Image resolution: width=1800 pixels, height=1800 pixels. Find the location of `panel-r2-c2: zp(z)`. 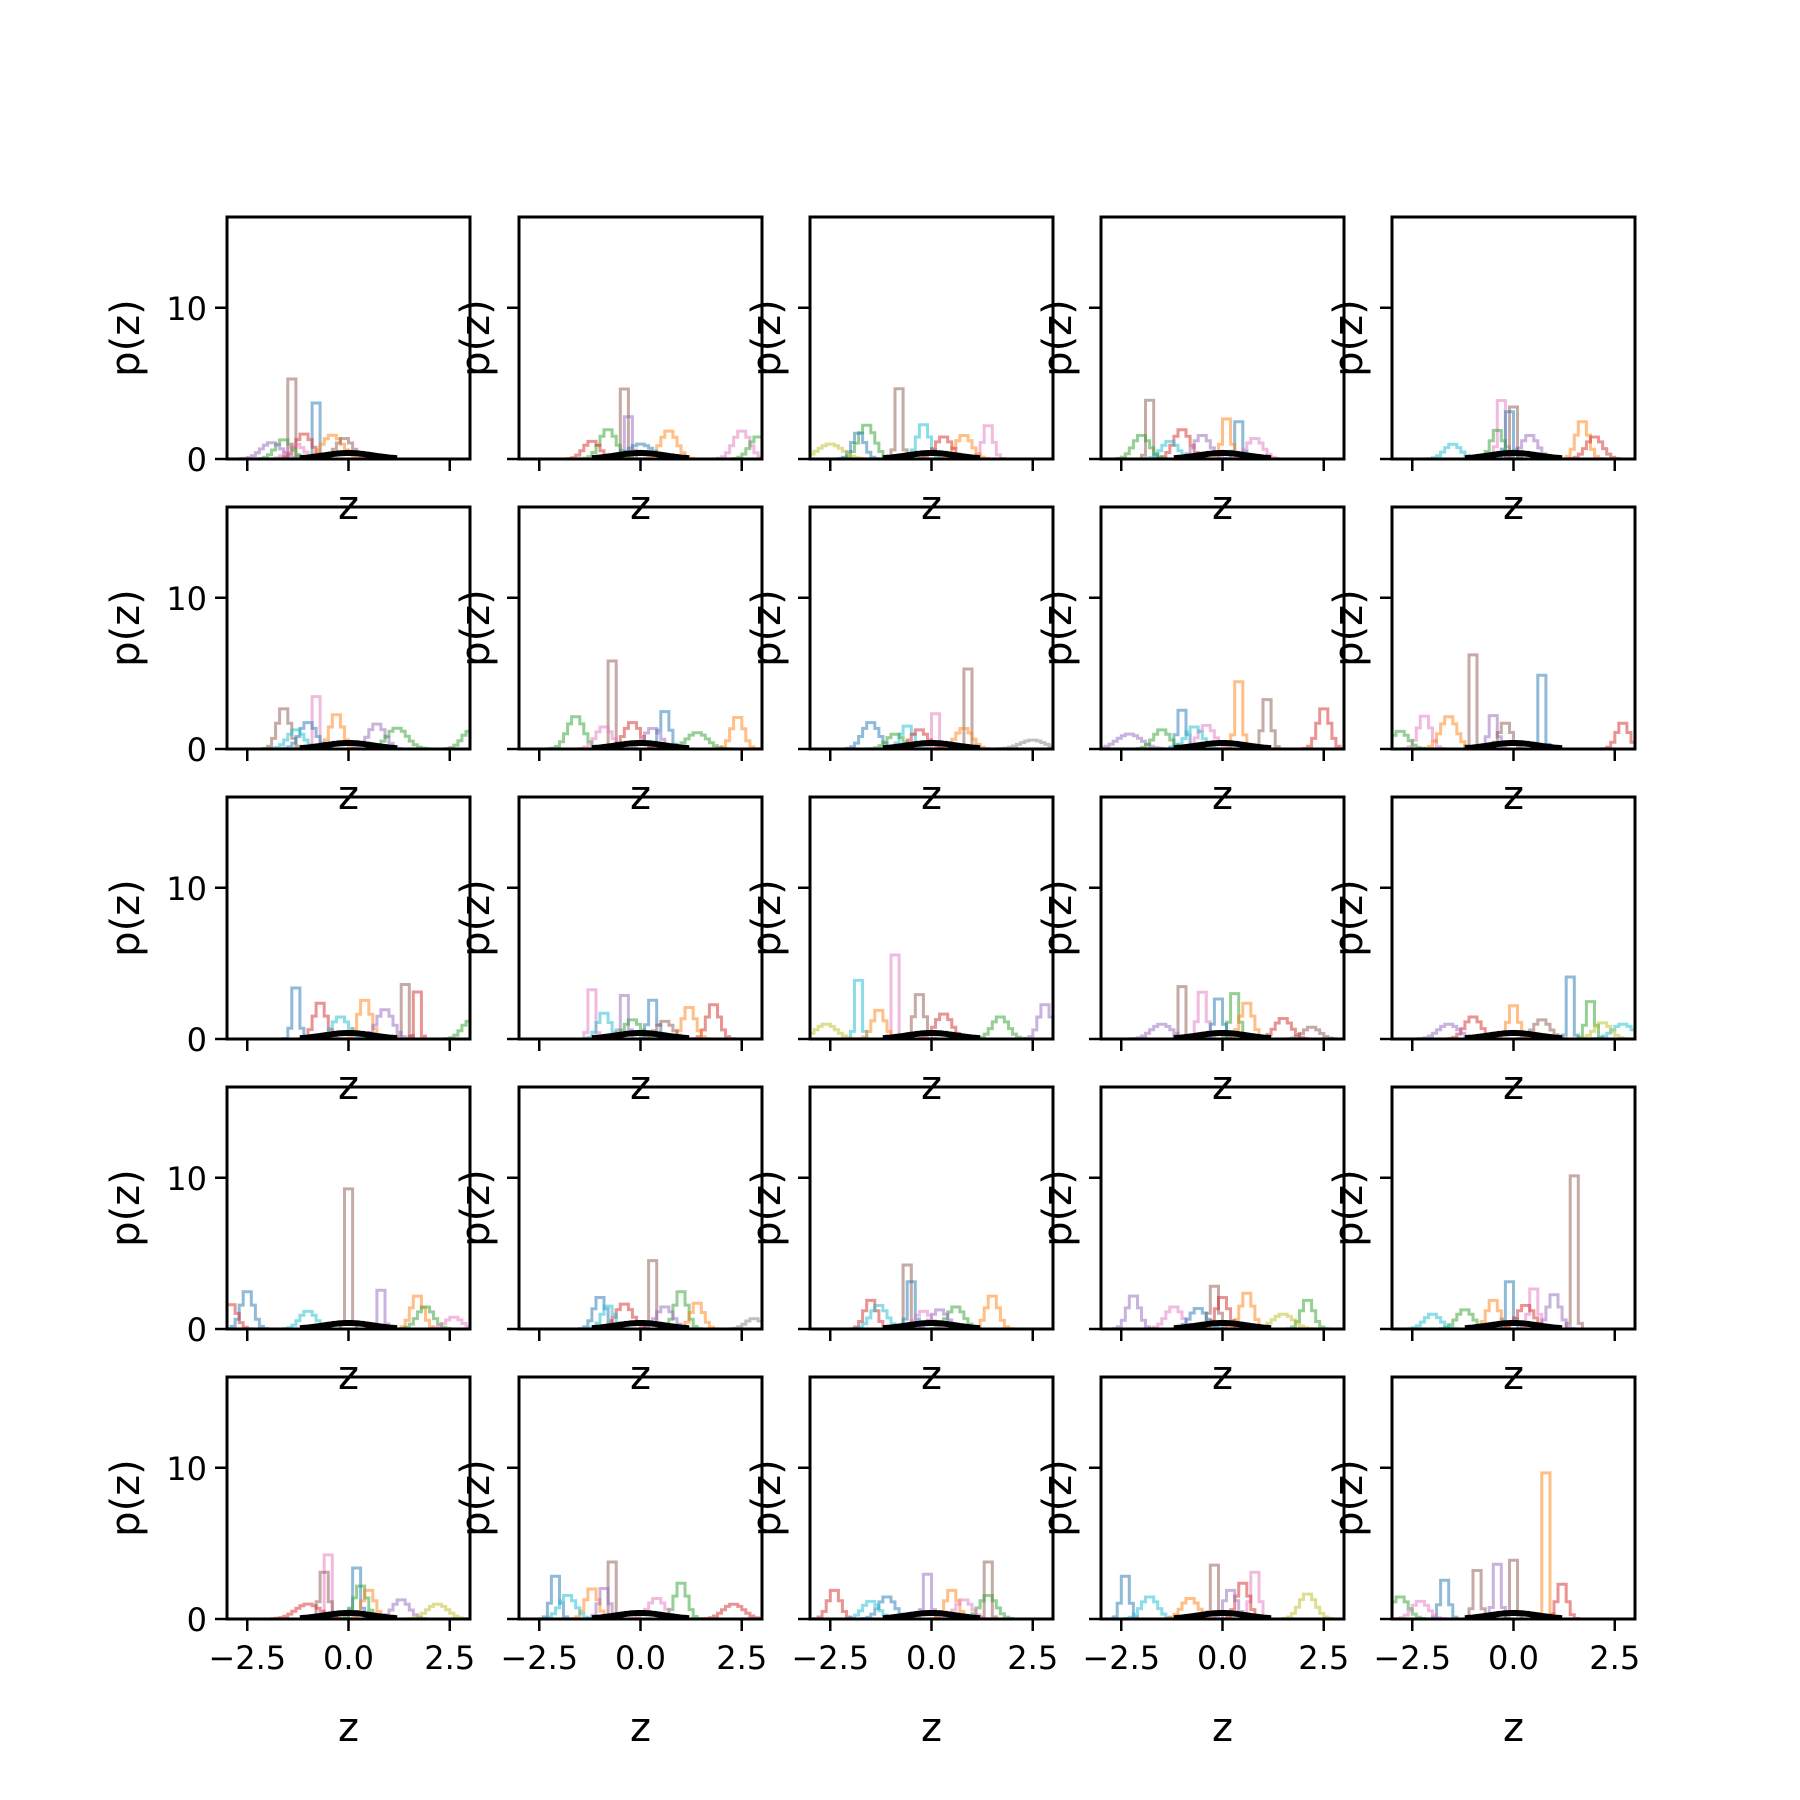

panel-r2-c2: zp(z) is located at coordinates (608, 662).